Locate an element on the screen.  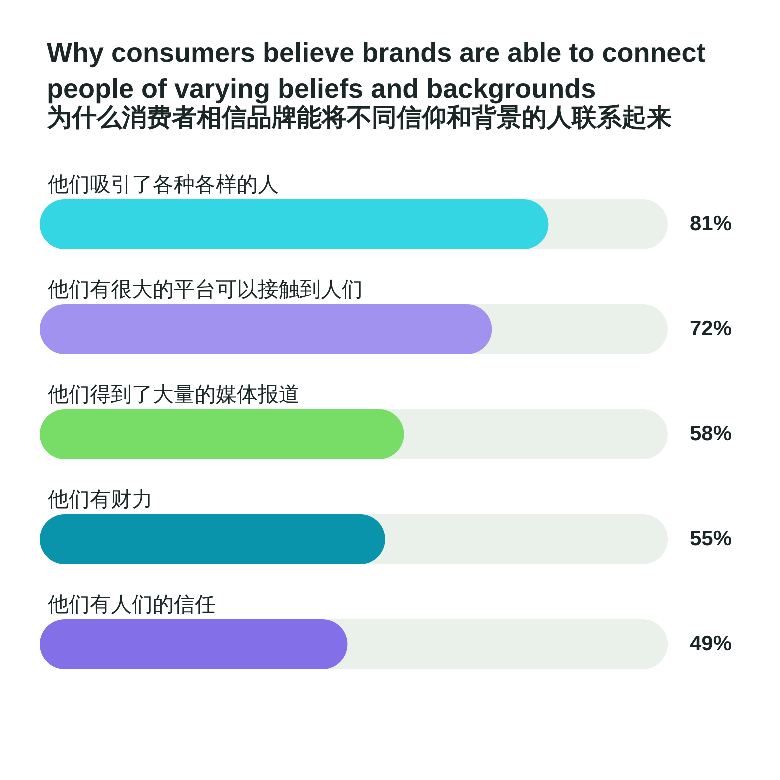
data-label: 58% is located at coordinates (711, 434).